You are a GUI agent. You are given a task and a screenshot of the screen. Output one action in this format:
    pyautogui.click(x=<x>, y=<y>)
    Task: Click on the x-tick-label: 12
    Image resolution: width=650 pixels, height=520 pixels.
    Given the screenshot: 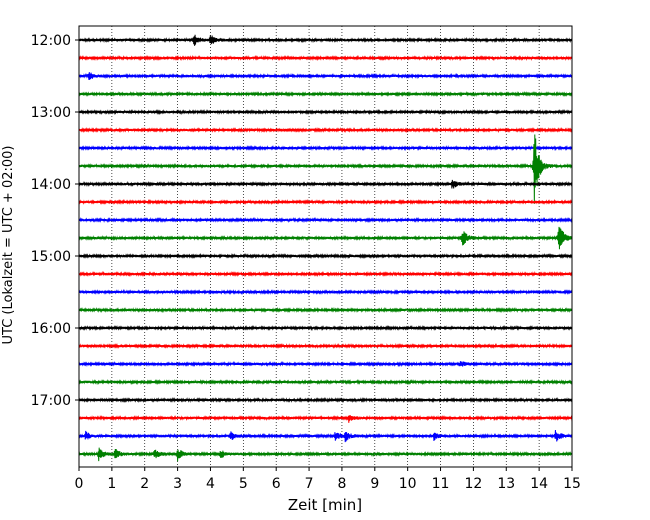 What is the action you would take?
    pyautogui.click(x=473, y=484)
    